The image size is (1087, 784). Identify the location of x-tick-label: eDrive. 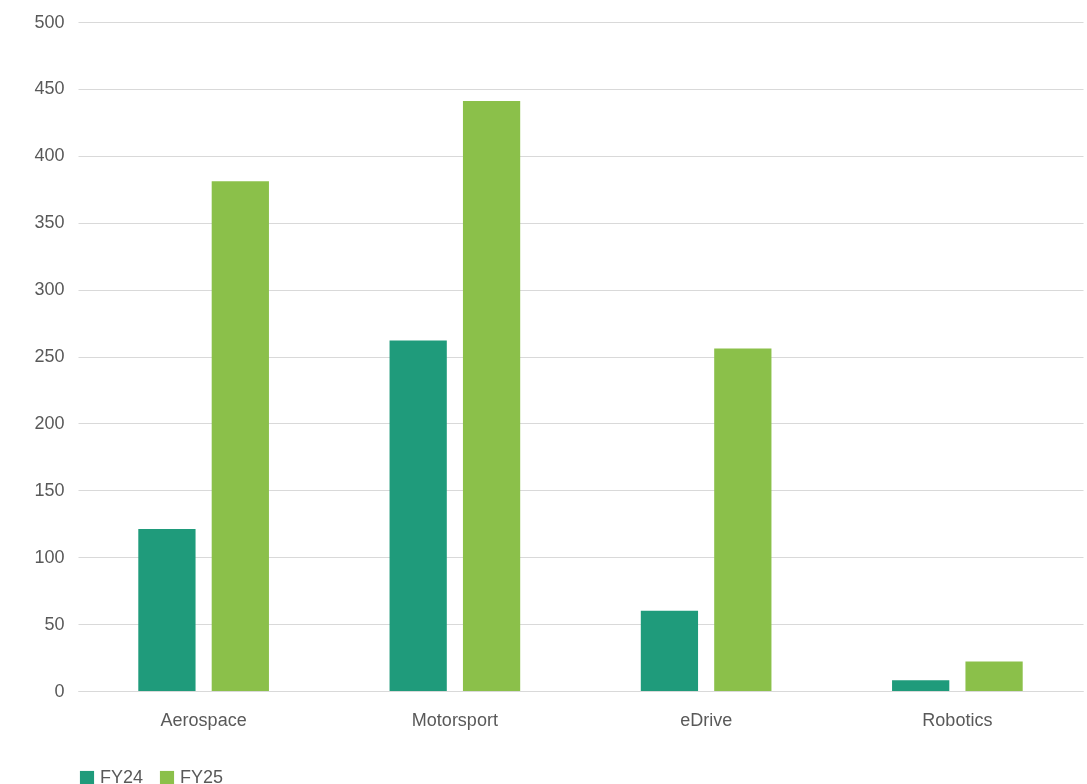
(706, 719).